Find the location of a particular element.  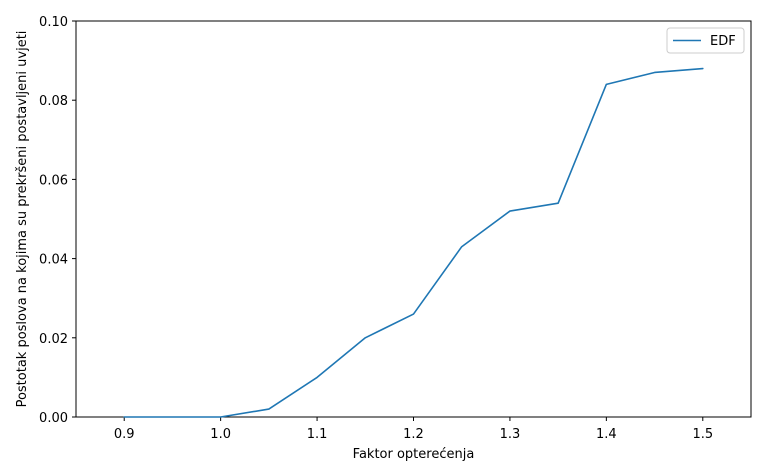

x-tick-label: 1.1 is located at coordinates (317, 434).